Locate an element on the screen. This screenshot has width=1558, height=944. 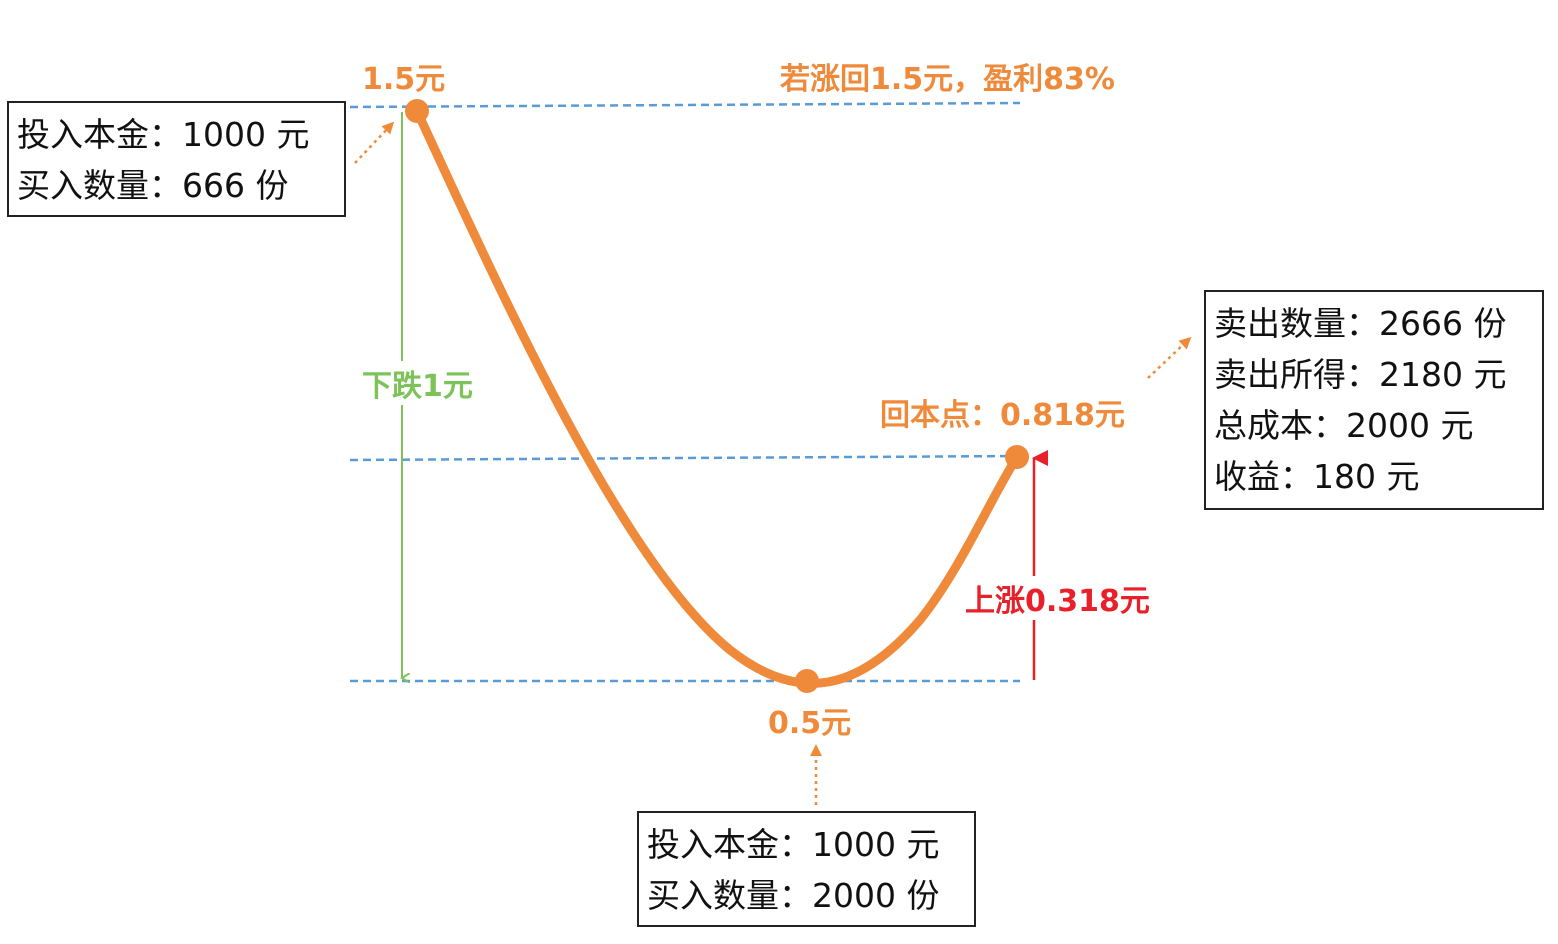
sell-line-1: 卖出数量：2666 份 is located at coordinates (1360, 323).